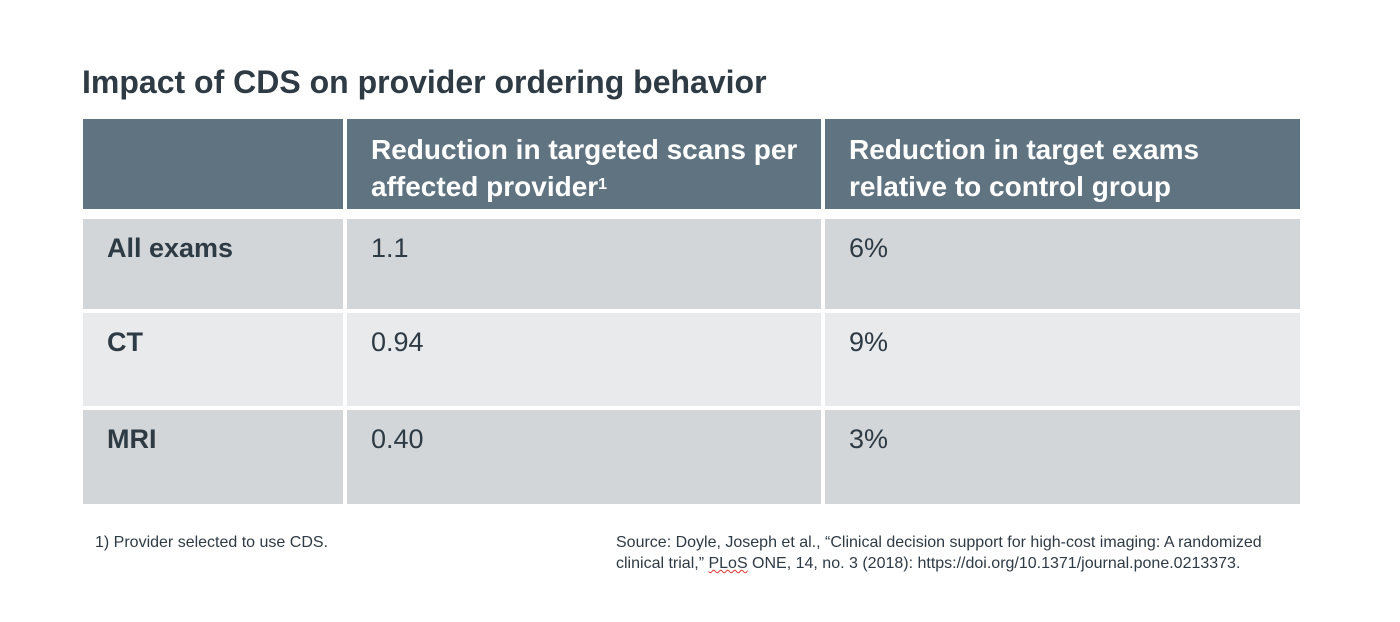 The image size is (1400, 622). Describe the element at coordinates (584, 264) in the screenshot. I see `cell-scans: 1.1` at that location.